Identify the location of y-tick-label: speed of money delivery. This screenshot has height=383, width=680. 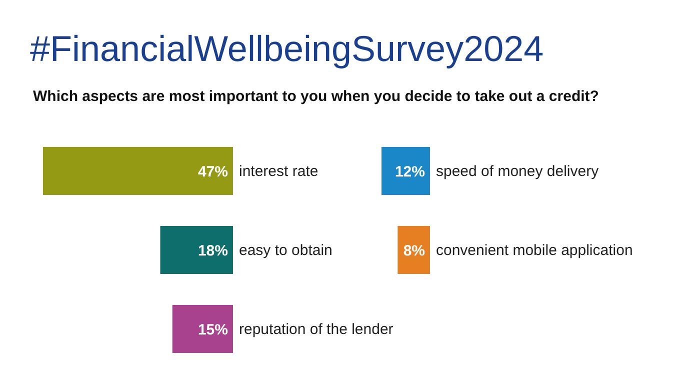
(518, 171).